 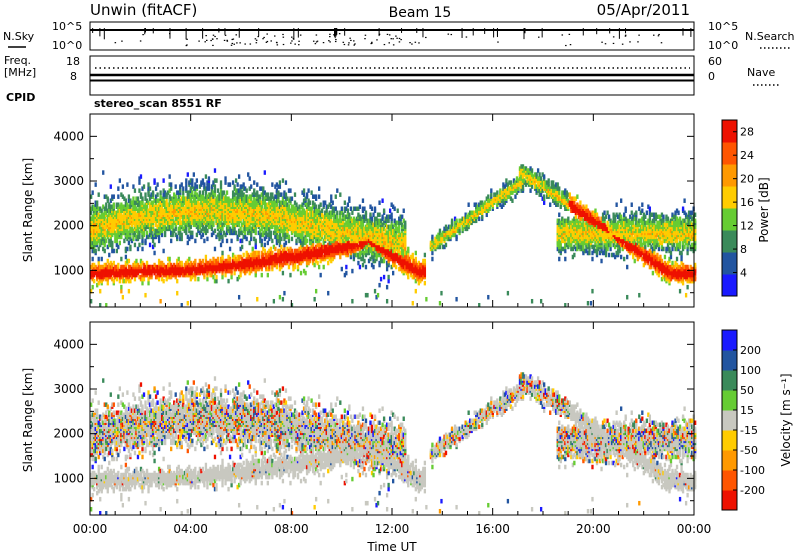 What do you see at coordinates (73, 61) in the screenshot?
I see `freq-tick-top: 18` at bounding box center [73, 61].